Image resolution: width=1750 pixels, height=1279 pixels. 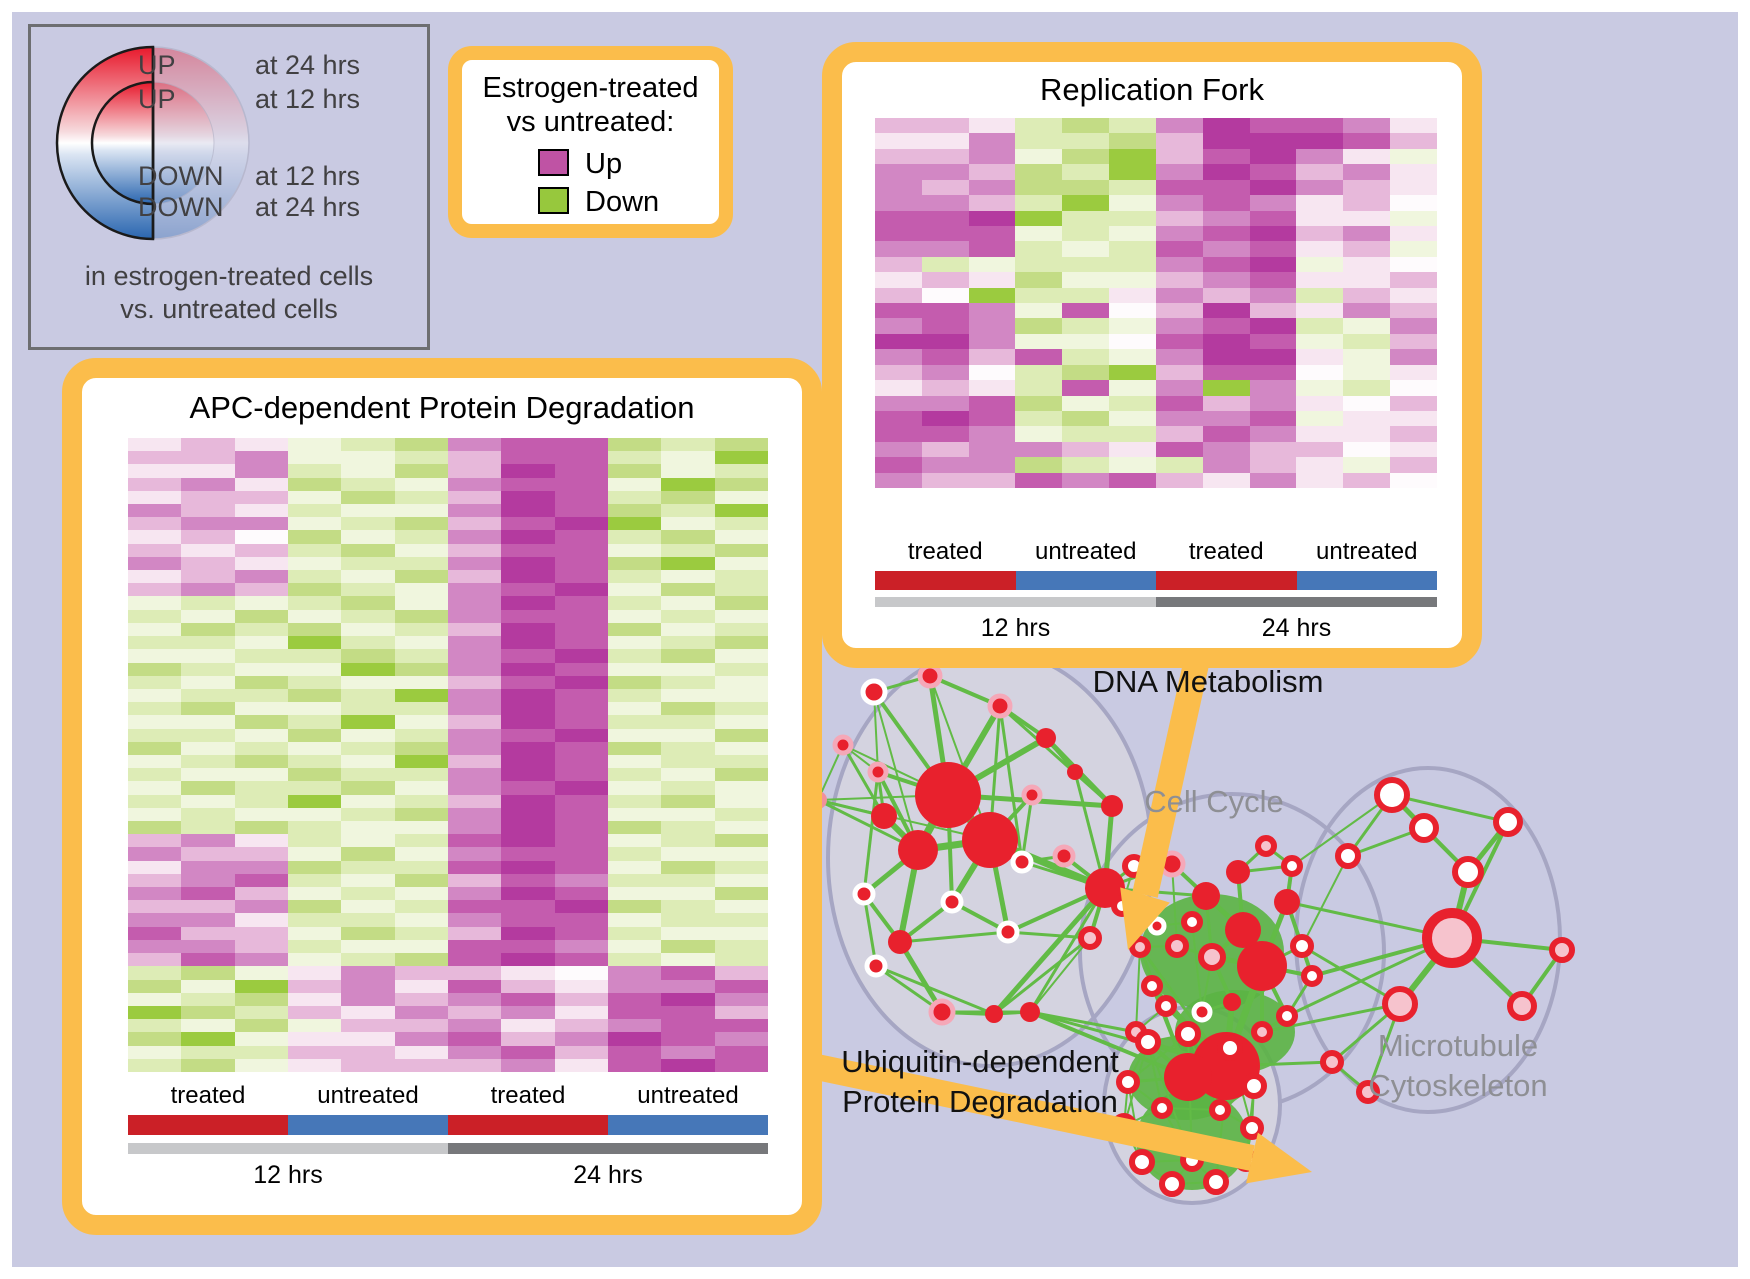 What do you see at coordinates (980, 1101) in the screenshot?
I see `ubiquitin-label-line2: Protein Degradation` at bounding box center [980, 1101].